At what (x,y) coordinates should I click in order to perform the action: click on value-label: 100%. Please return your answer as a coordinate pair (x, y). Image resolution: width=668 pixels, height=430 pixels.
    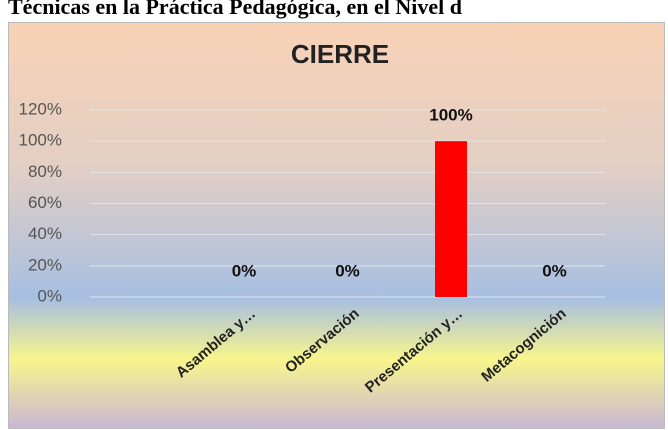
    Looking at the image, I should click on (450, 115).